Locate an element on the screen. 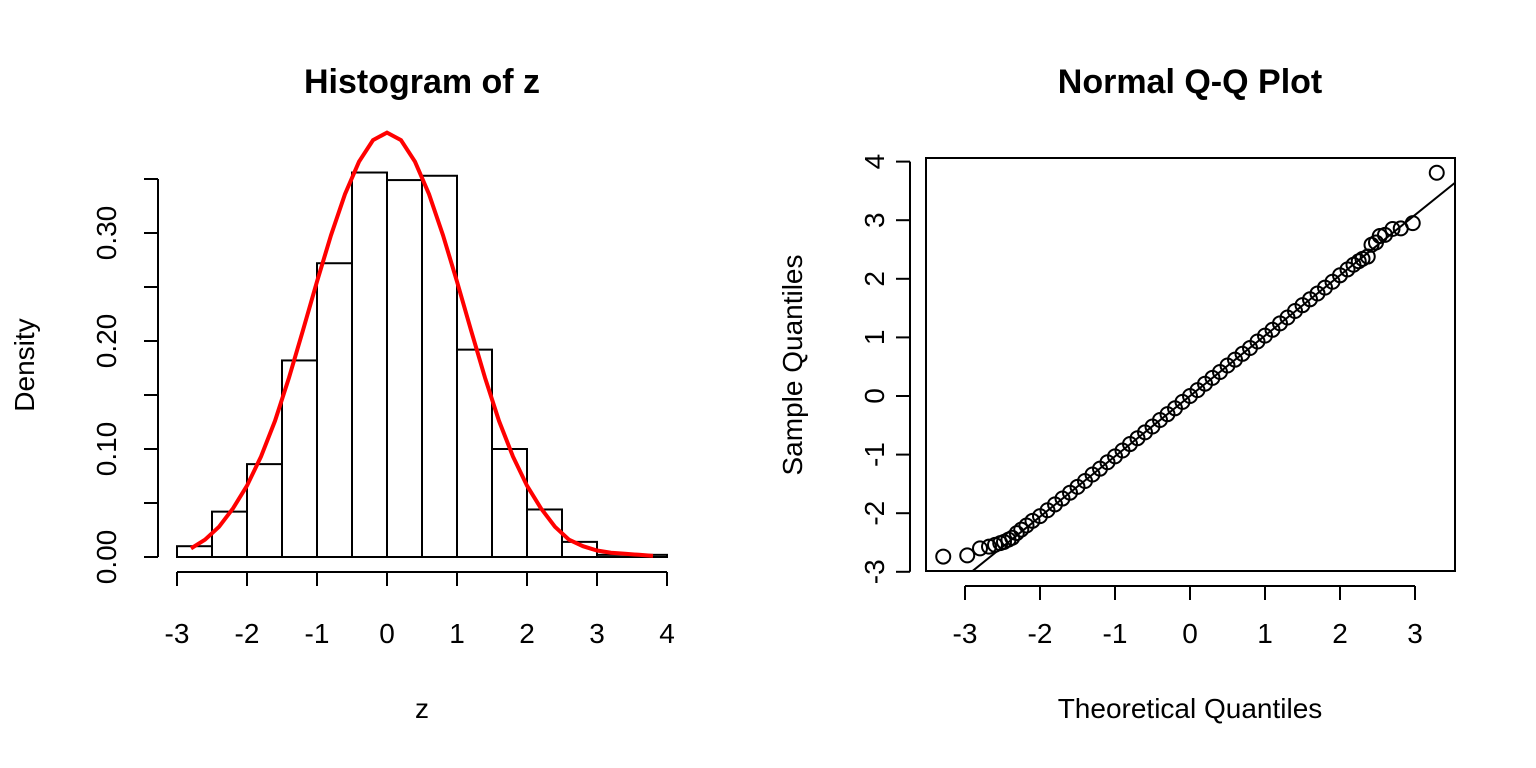  histogram-x-tick-label: 0 is located at coordinates (387, 633).